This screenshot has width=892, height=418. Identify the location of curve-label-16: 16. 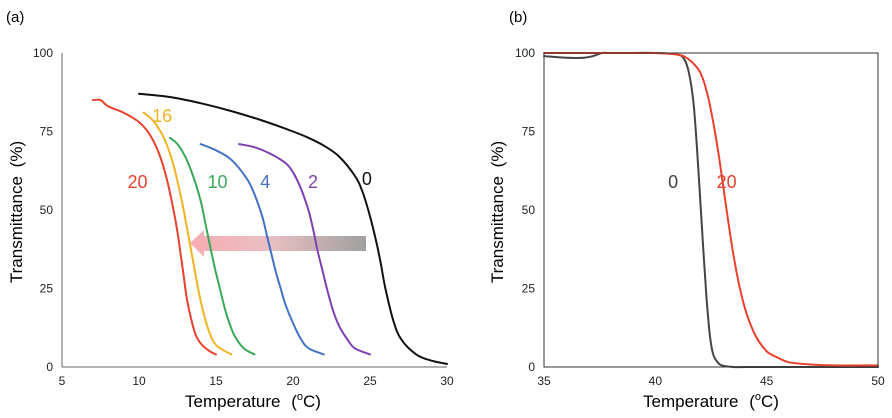
(162, 116).